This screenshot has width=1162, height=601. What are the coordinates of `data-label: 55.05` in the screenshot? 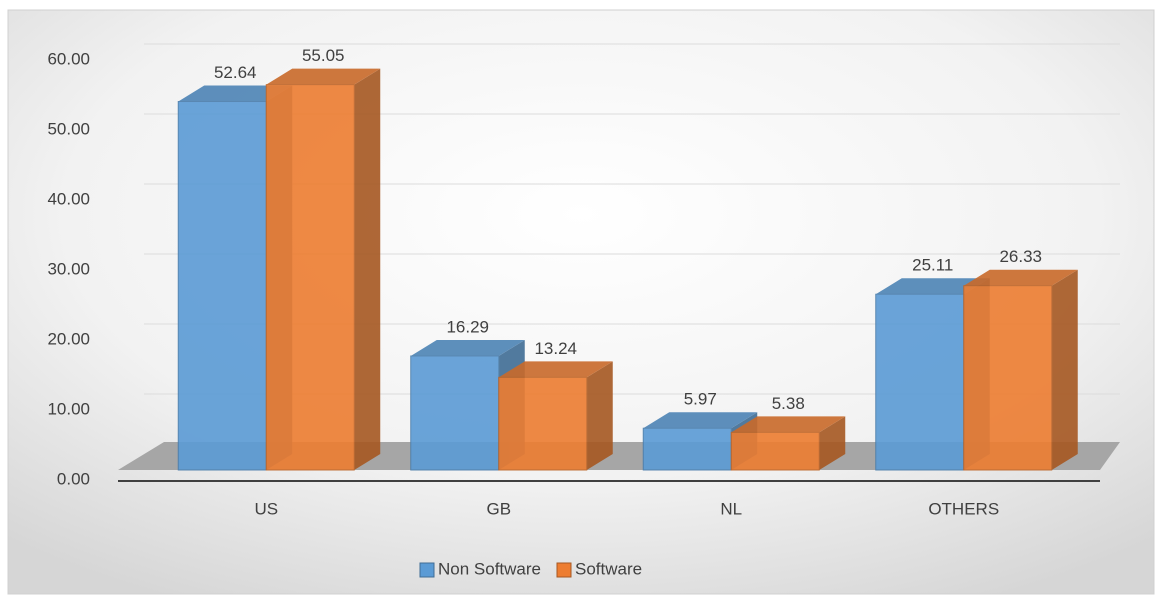 It's located at (323, 55).